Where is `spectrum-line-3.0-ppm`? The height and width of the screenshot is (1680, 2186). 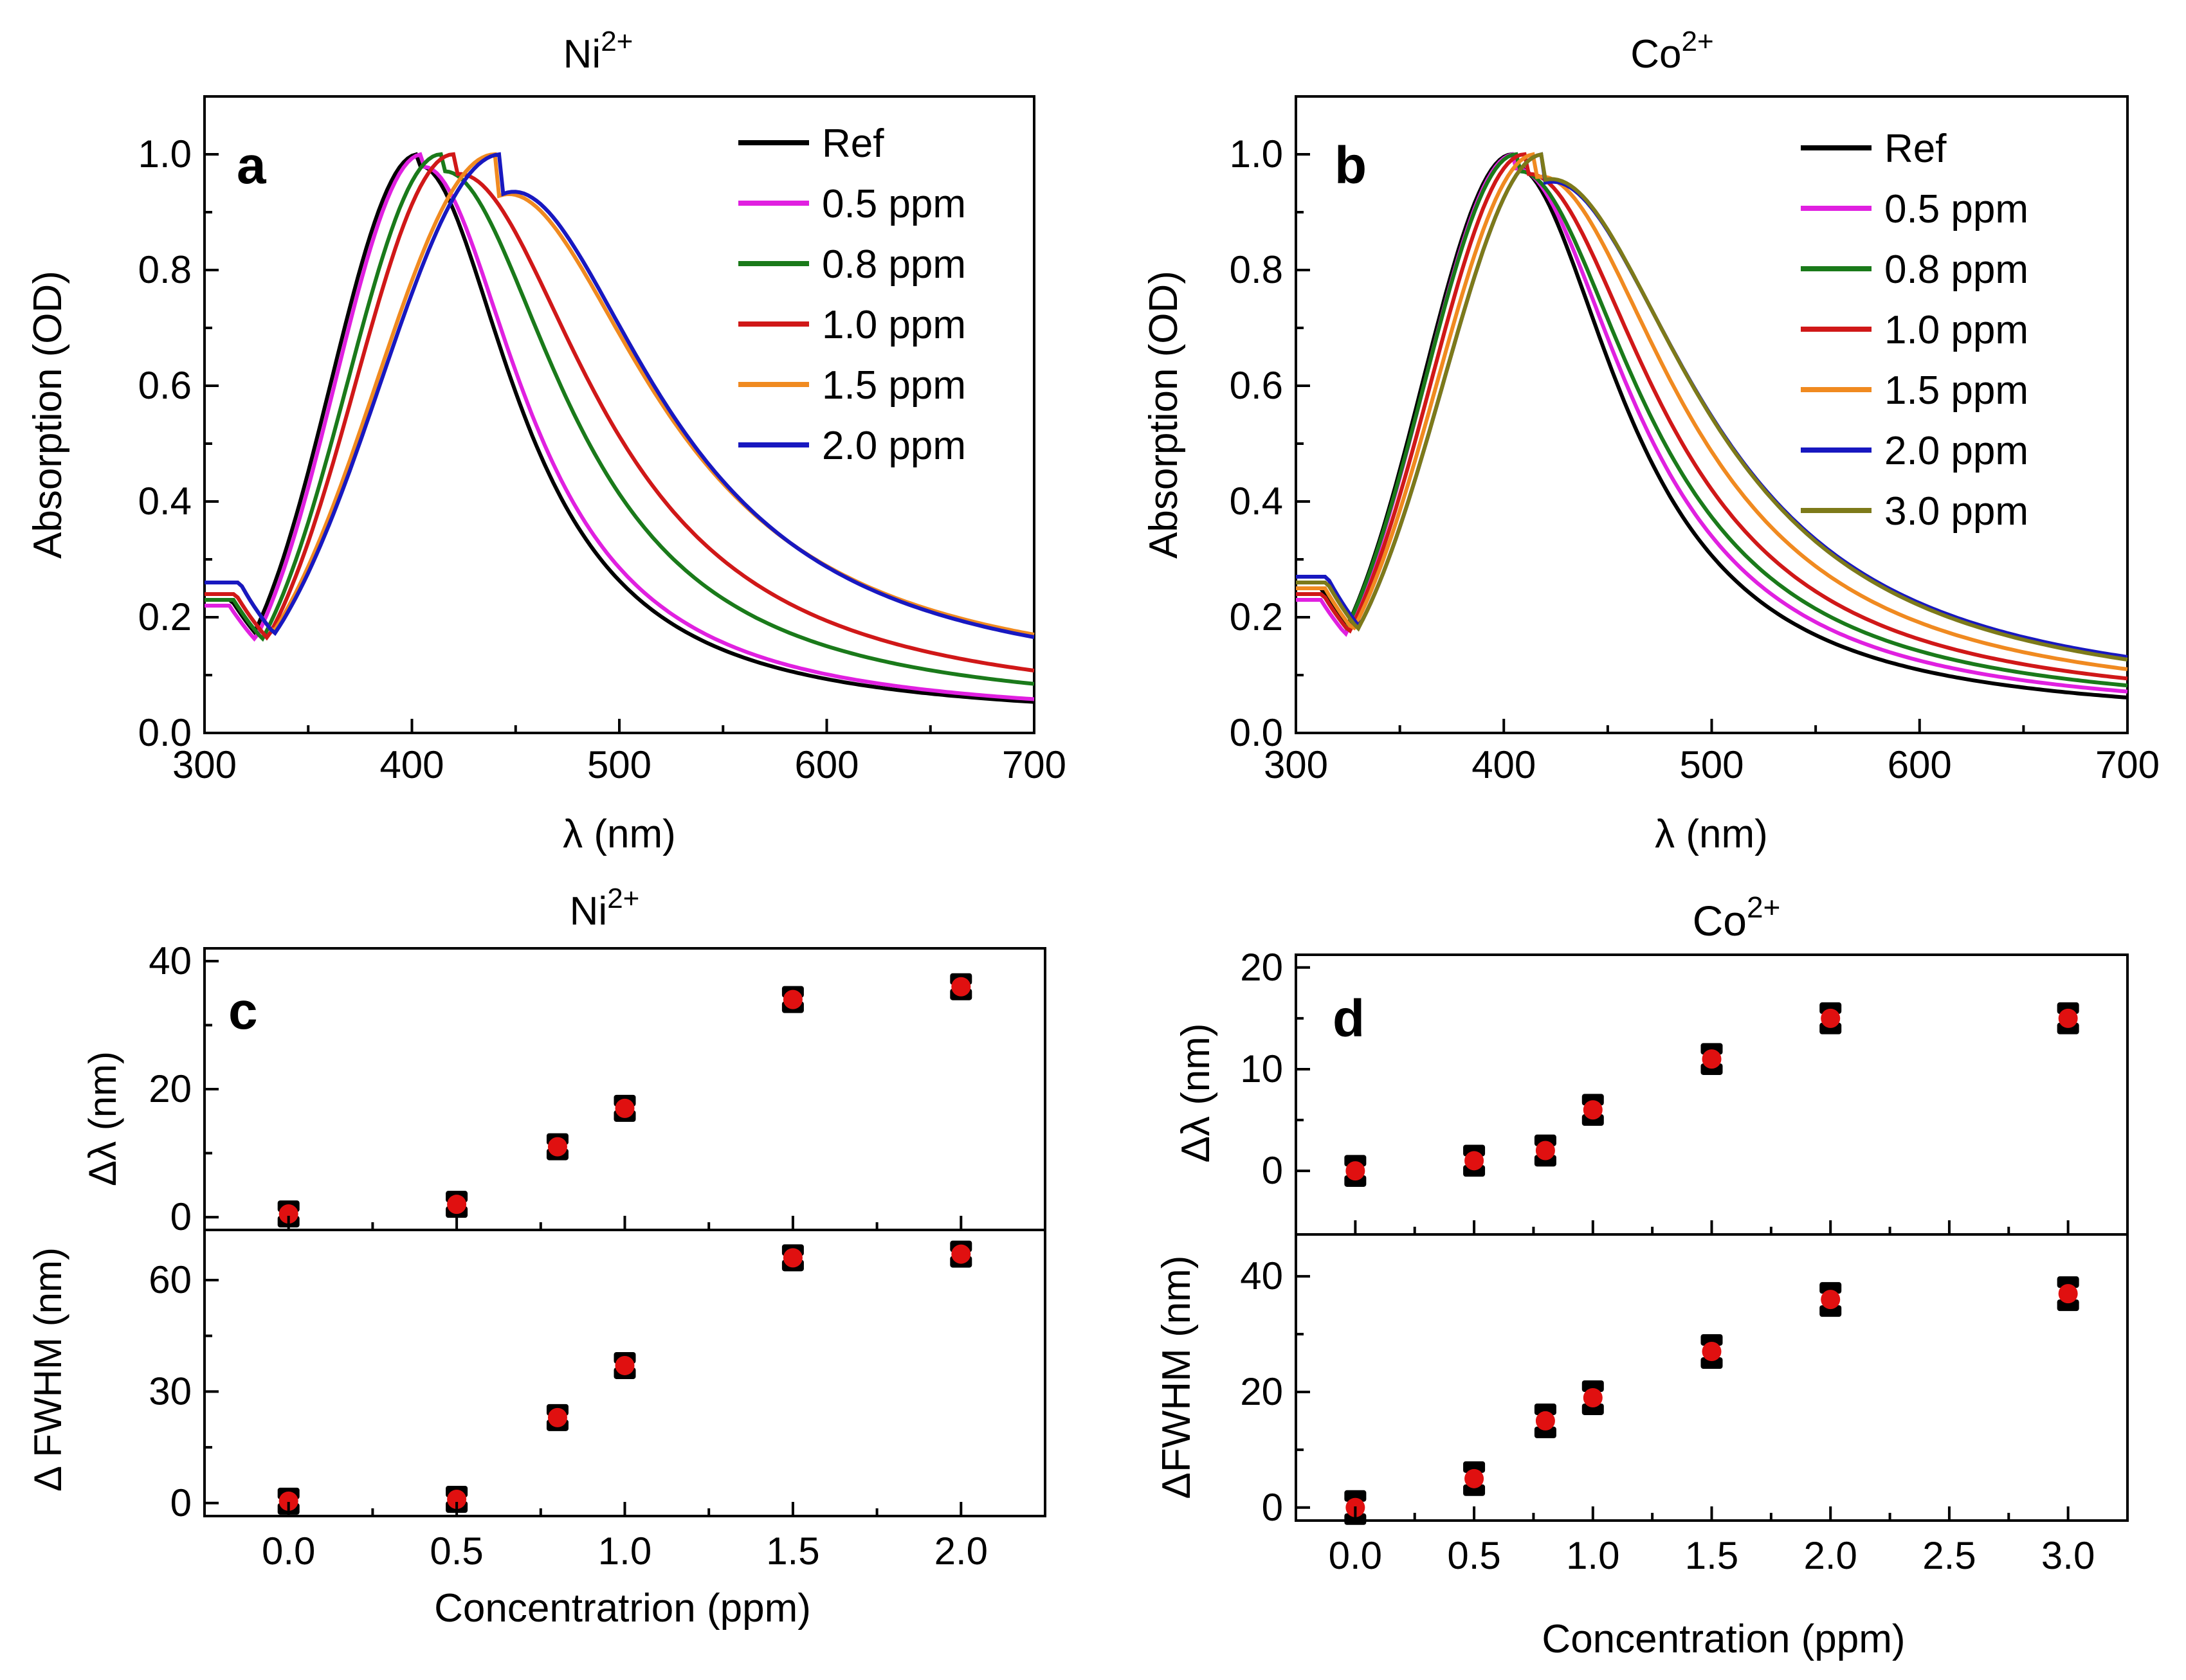
spectrum-line-3.0-ppm is located at coordinates (1712, 407).